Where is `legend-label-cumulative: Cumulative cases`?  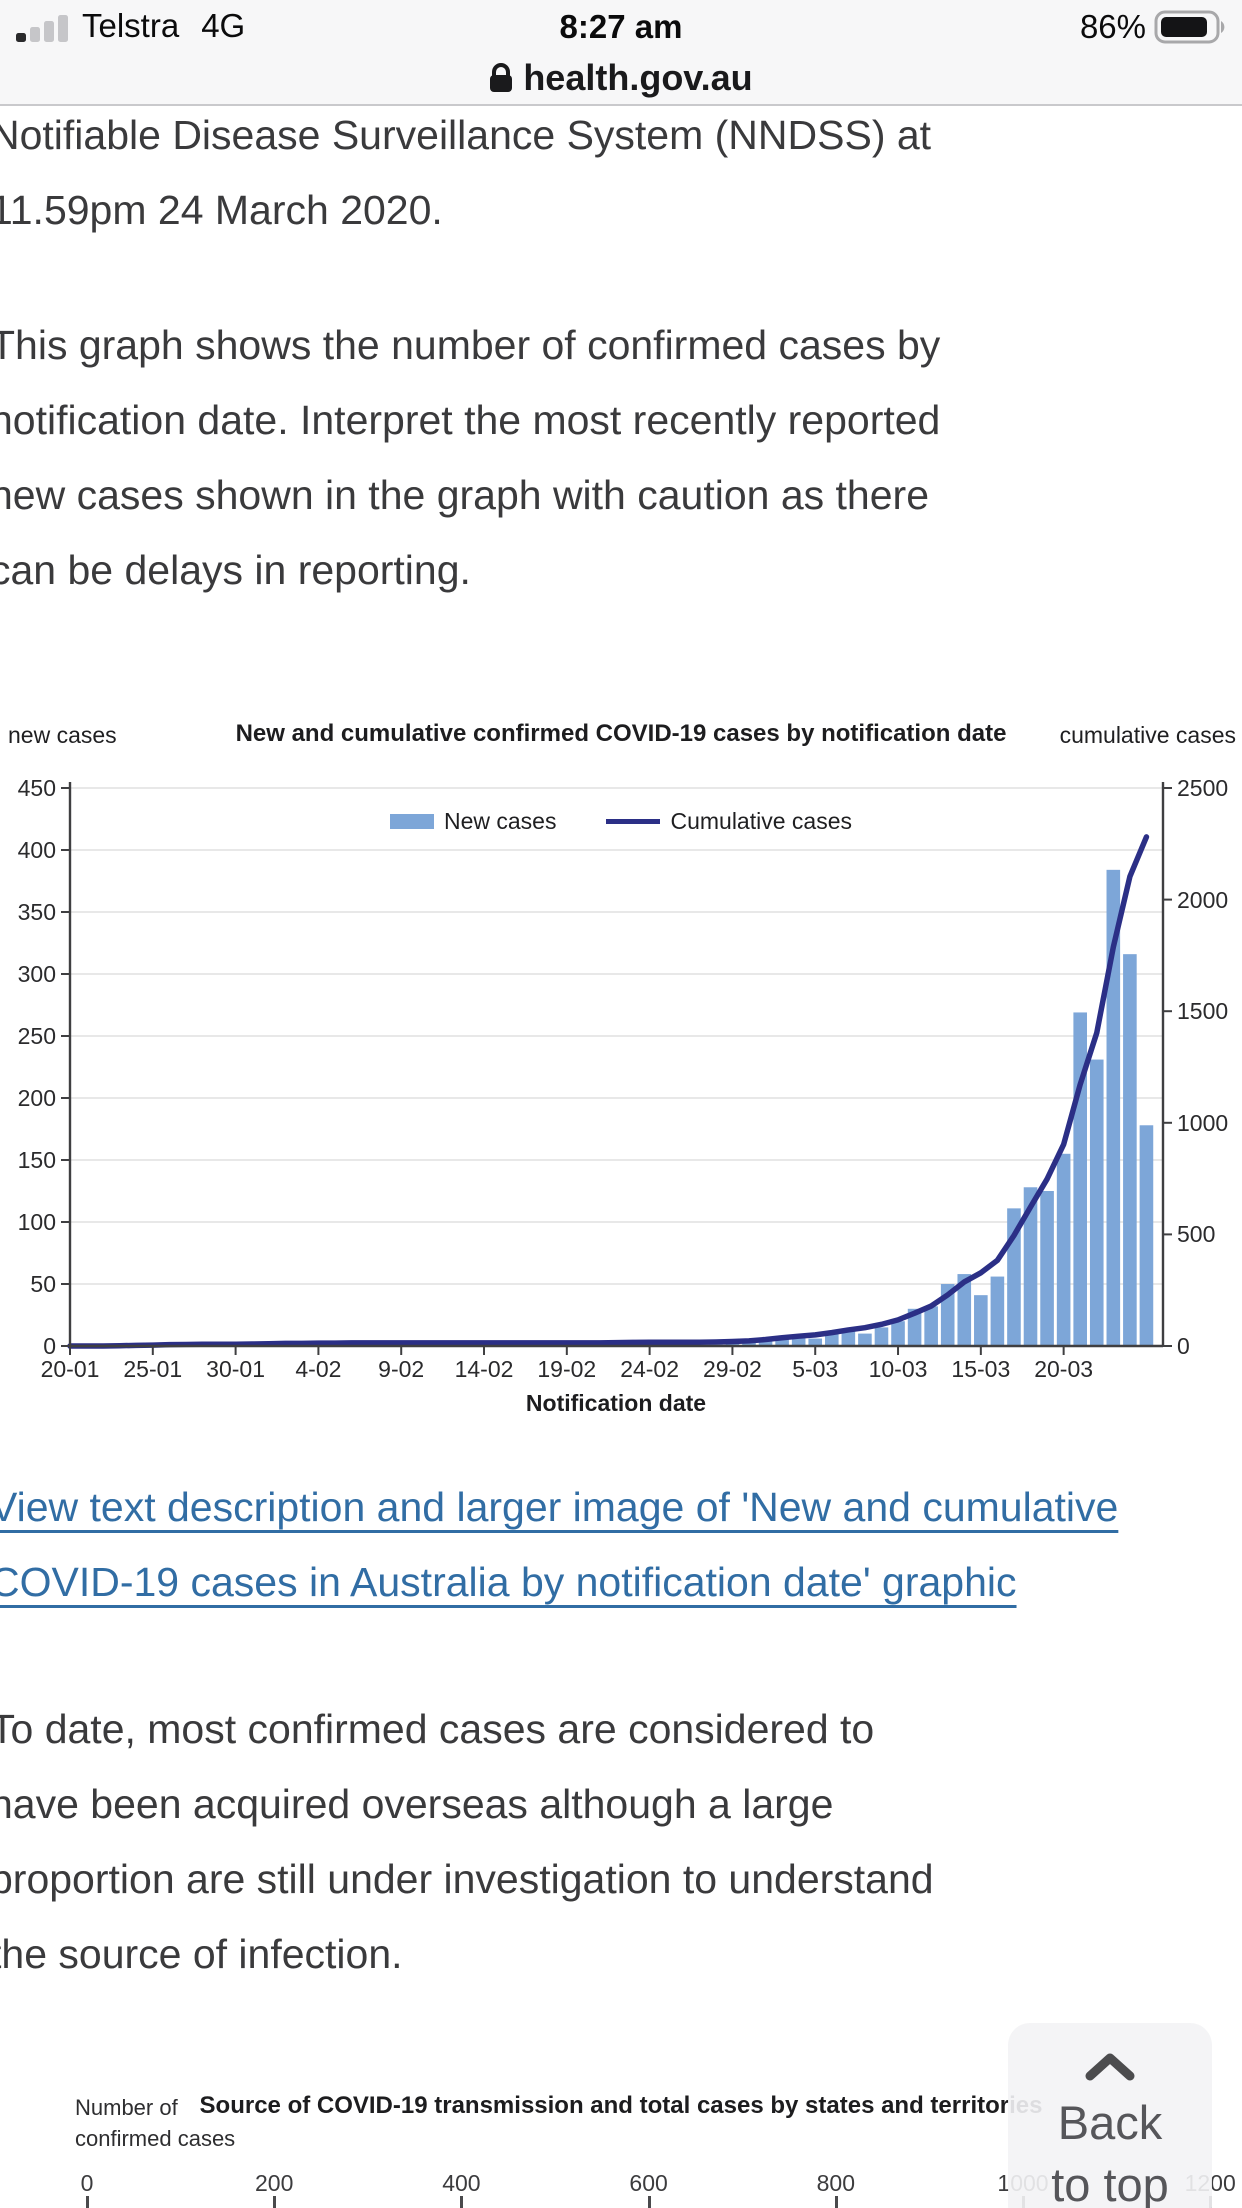
legend-label-cumulative: Cumulative cases is located at coordinates (761, 821).